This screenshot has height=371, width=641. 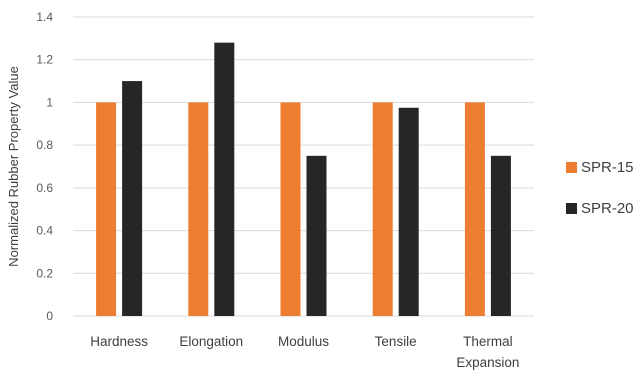 What do you see at coordinates (607, 167) in the screenshot?
I see `legend-label: SPR-15` at bounding box center [607, 167].